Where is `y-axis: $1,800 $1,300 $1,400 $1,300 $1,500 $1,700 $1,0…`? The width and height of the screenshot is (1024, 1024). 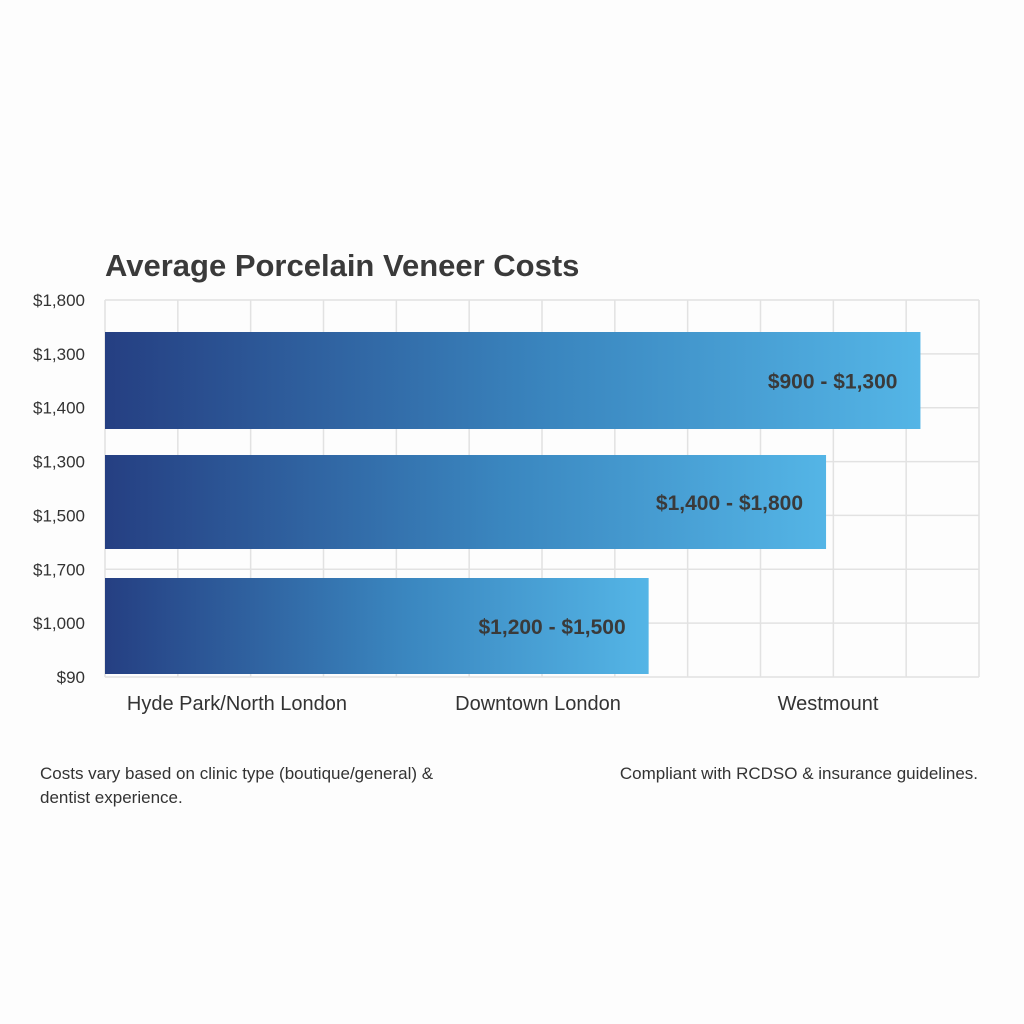
y-axis: $1,800 $1,300 $1,400 $1,300 $1,500 $1,700 $1,0… is located at coordinates (59, 489).